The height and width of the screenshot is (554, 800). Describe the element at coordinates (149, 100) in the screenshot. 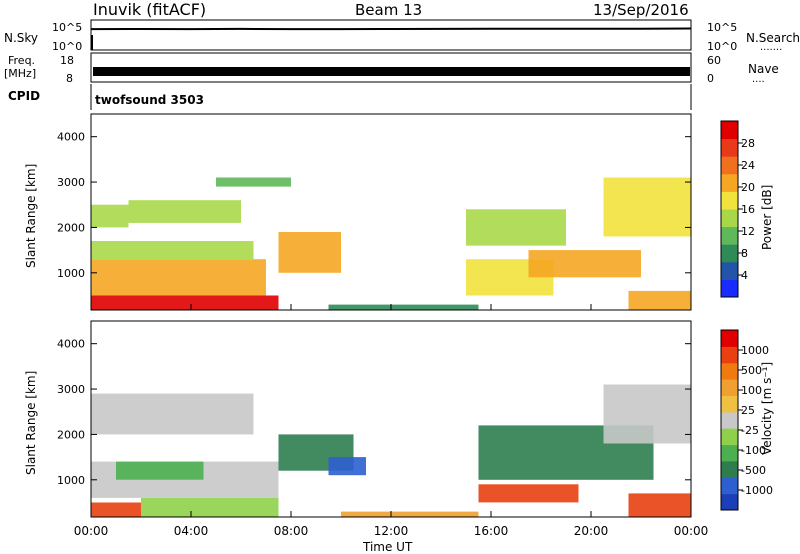

I see `cpid-program: twofsound 3503` at that location.